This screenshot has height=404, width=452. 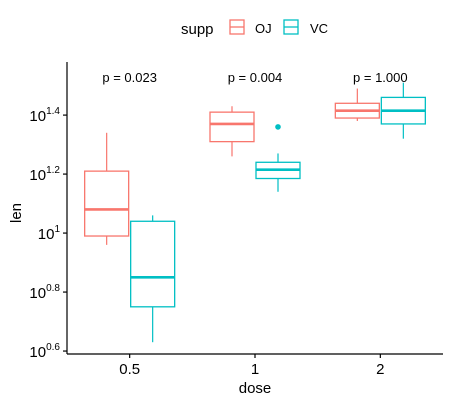 What do you see at coordinates (291, 27) in the screenshot?
I see `legend-key-vc` at bounding box center [291, 27].